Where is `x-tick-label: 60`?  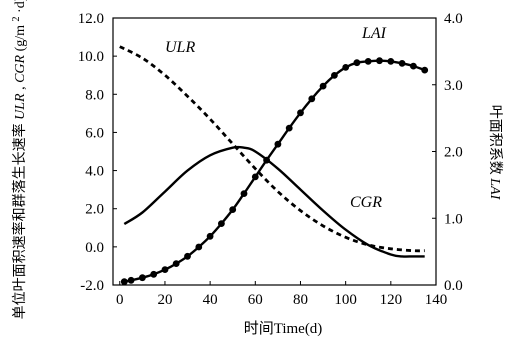
x-tick-label: 60 is located at coordinates (255, 300).